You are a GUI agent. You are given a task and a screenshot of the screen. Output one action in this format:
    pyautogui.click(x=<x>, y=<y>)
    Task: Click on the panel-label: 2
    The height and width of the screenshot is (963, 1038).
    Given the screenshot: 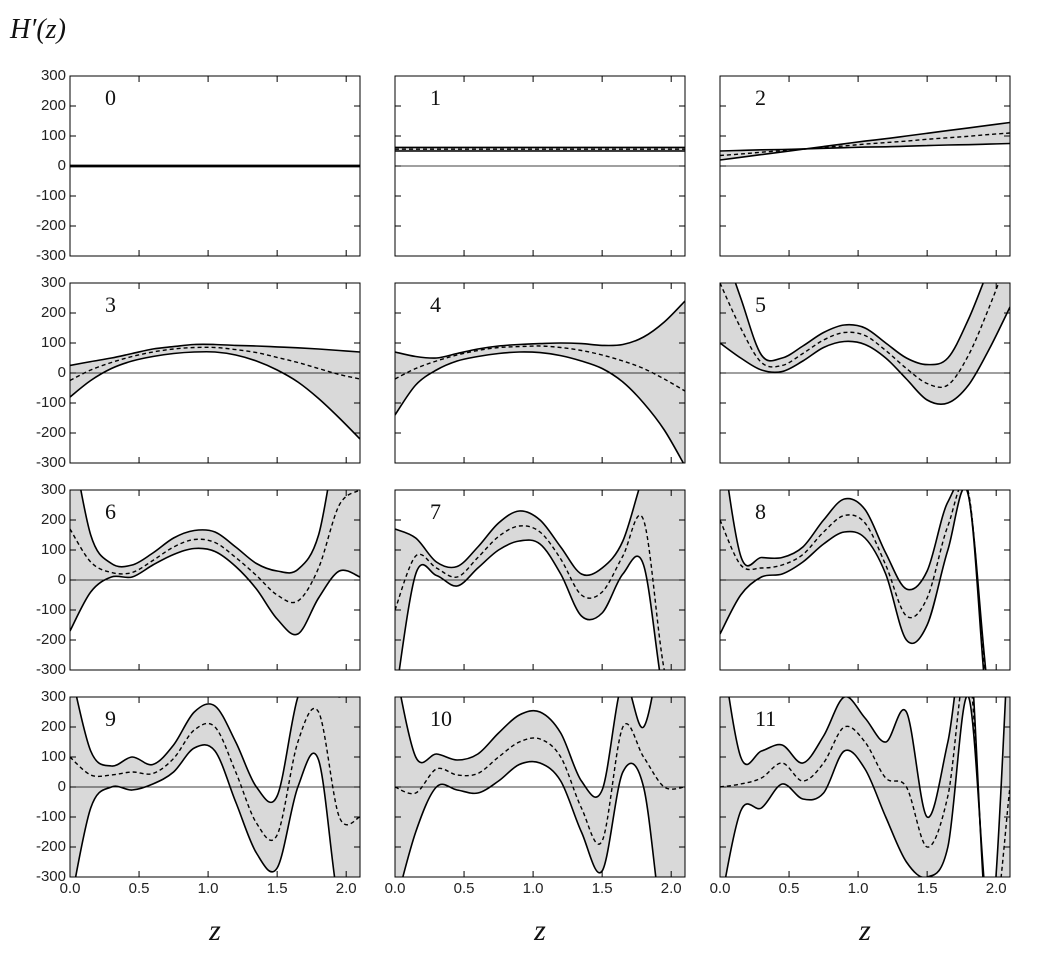 What is the action you would take?
    pyautogui.click(x=760, y=97)
    